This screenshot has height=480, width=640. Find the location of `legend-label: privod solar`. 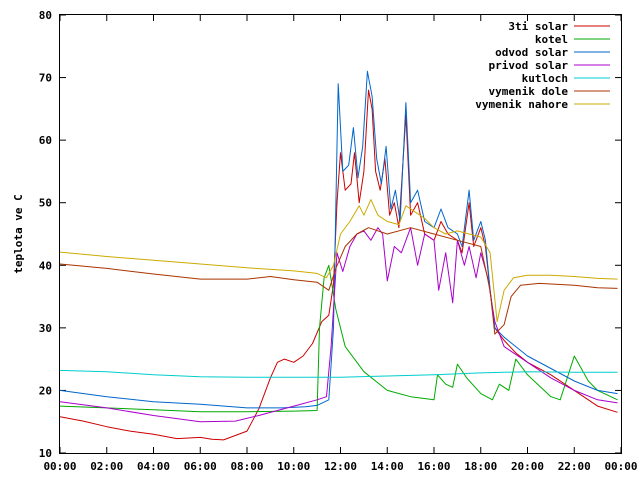

legend-label: privod solar is located at coordinates (529, 65).